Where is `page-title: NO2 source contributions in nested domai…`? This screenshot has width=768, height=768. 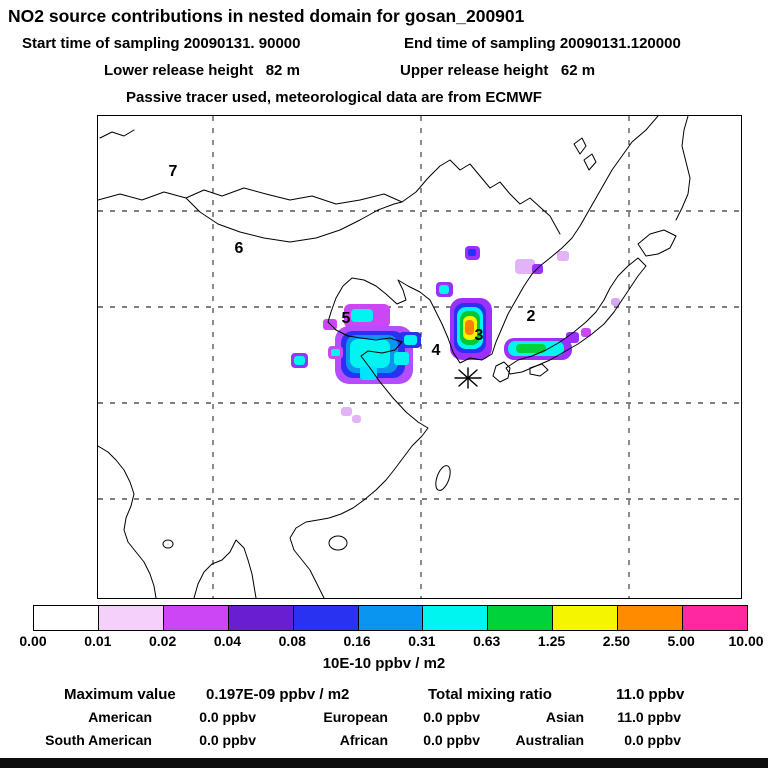
page-title: NO2 source contributions in nested domai… is located at coordinates (266, 16).